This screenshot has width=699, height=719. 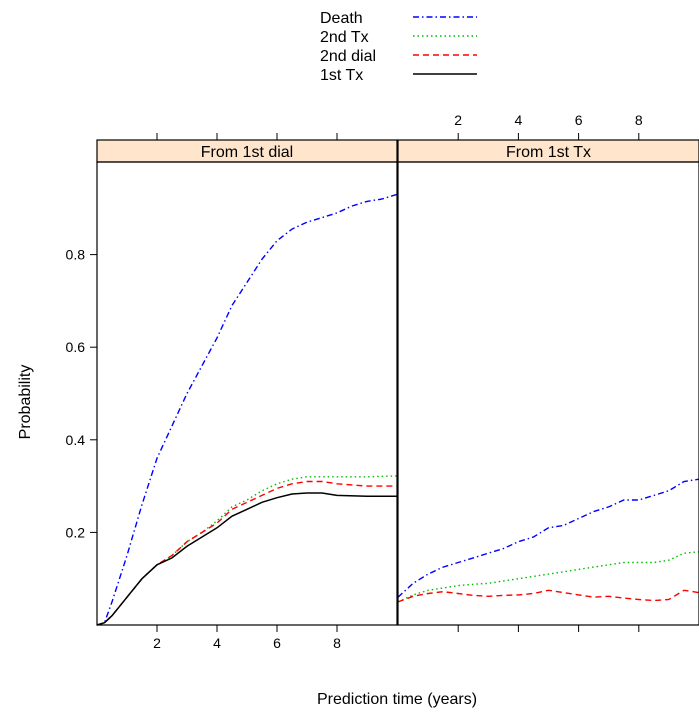 I want to click on x-axis-title: Prediction time (years), so click(x=397, y=699).